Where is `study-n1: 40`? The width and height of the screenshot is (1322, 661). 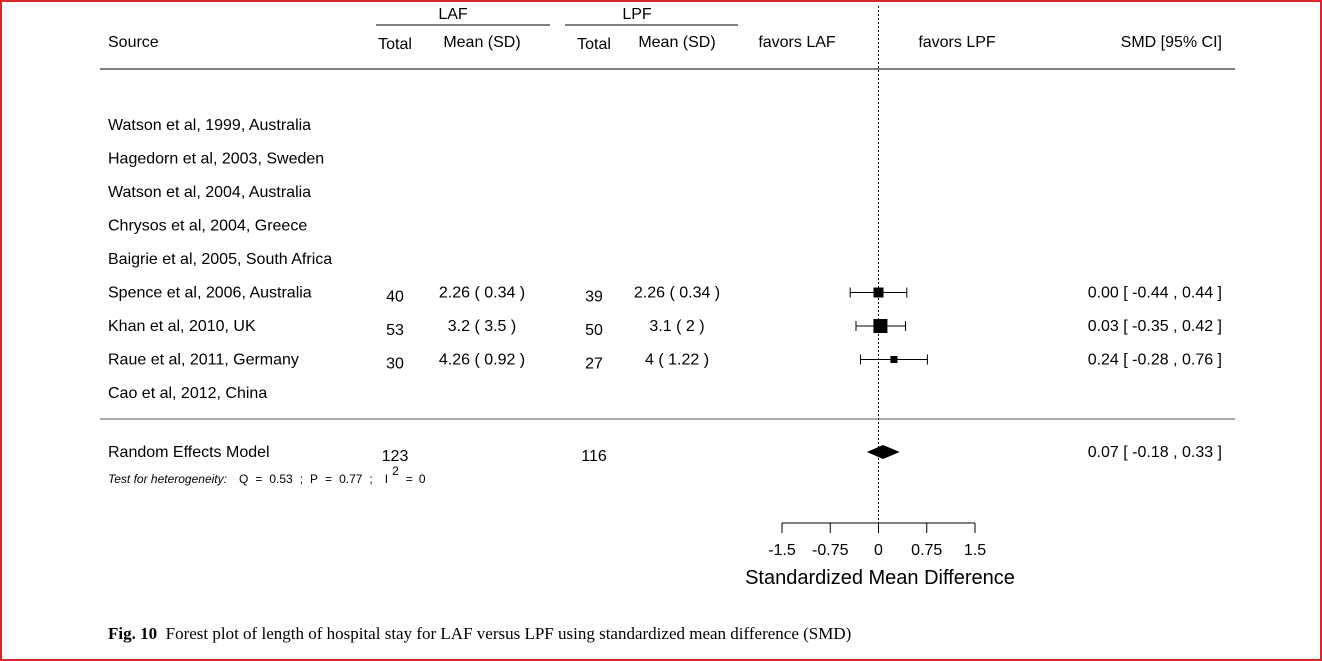 study-n1: 40 is located at coordinates (395, 297).